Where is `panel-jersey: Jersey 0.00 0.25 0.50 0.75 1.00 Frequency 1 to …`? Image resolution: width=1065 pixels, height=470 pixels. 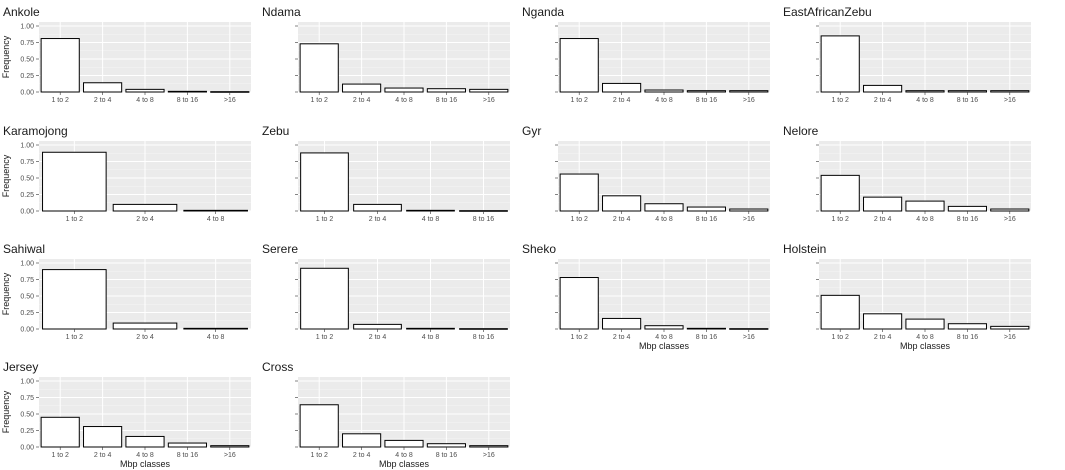 panel-jersey: Jersey 0.00 0.25 0.50 0.75 1.00 Frequency 1 to … is located at coordinates (126, 414).